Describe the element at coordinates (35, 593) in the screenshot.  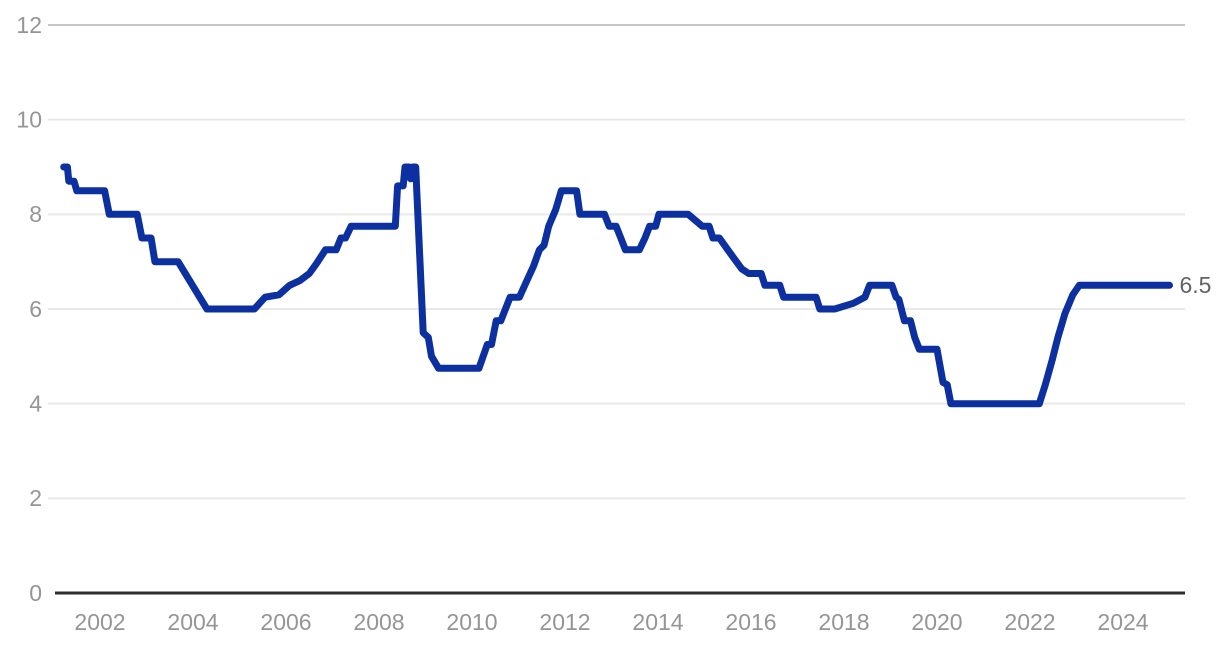
I see `y-tick-label: 0` at that location.